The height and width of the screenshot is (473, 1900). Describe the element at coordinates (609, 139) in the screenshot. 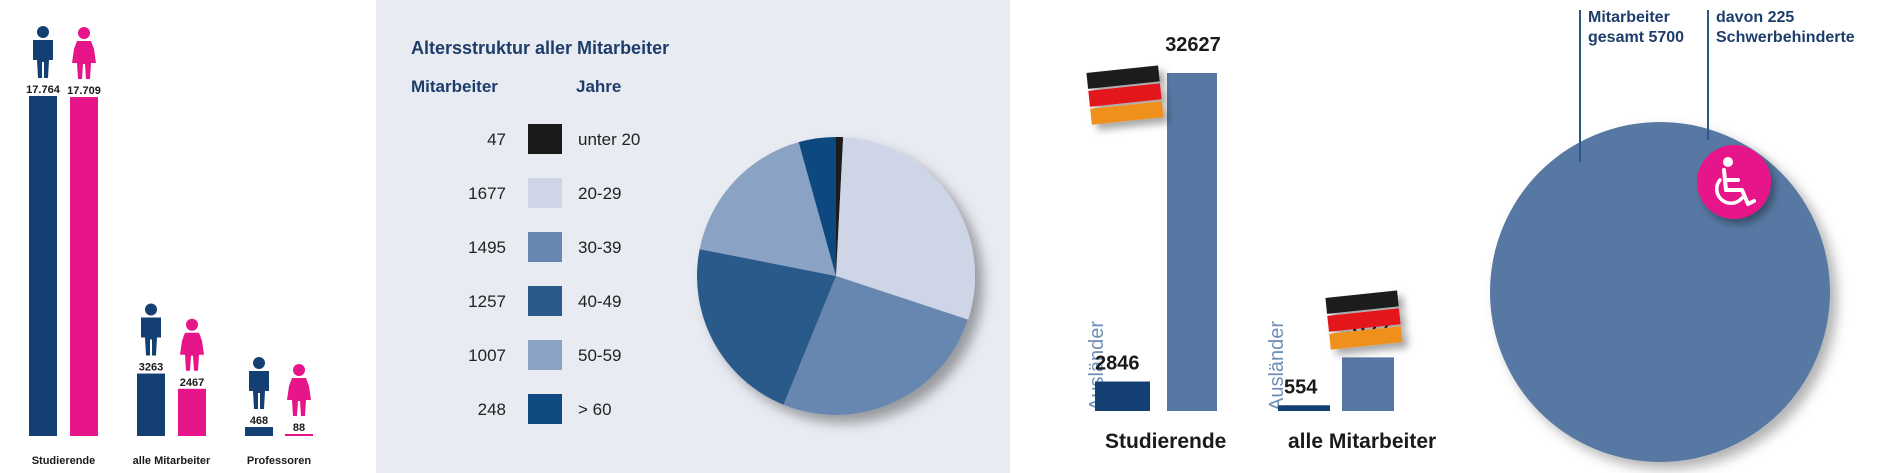

I see `legend-label: unter 20` at that location.